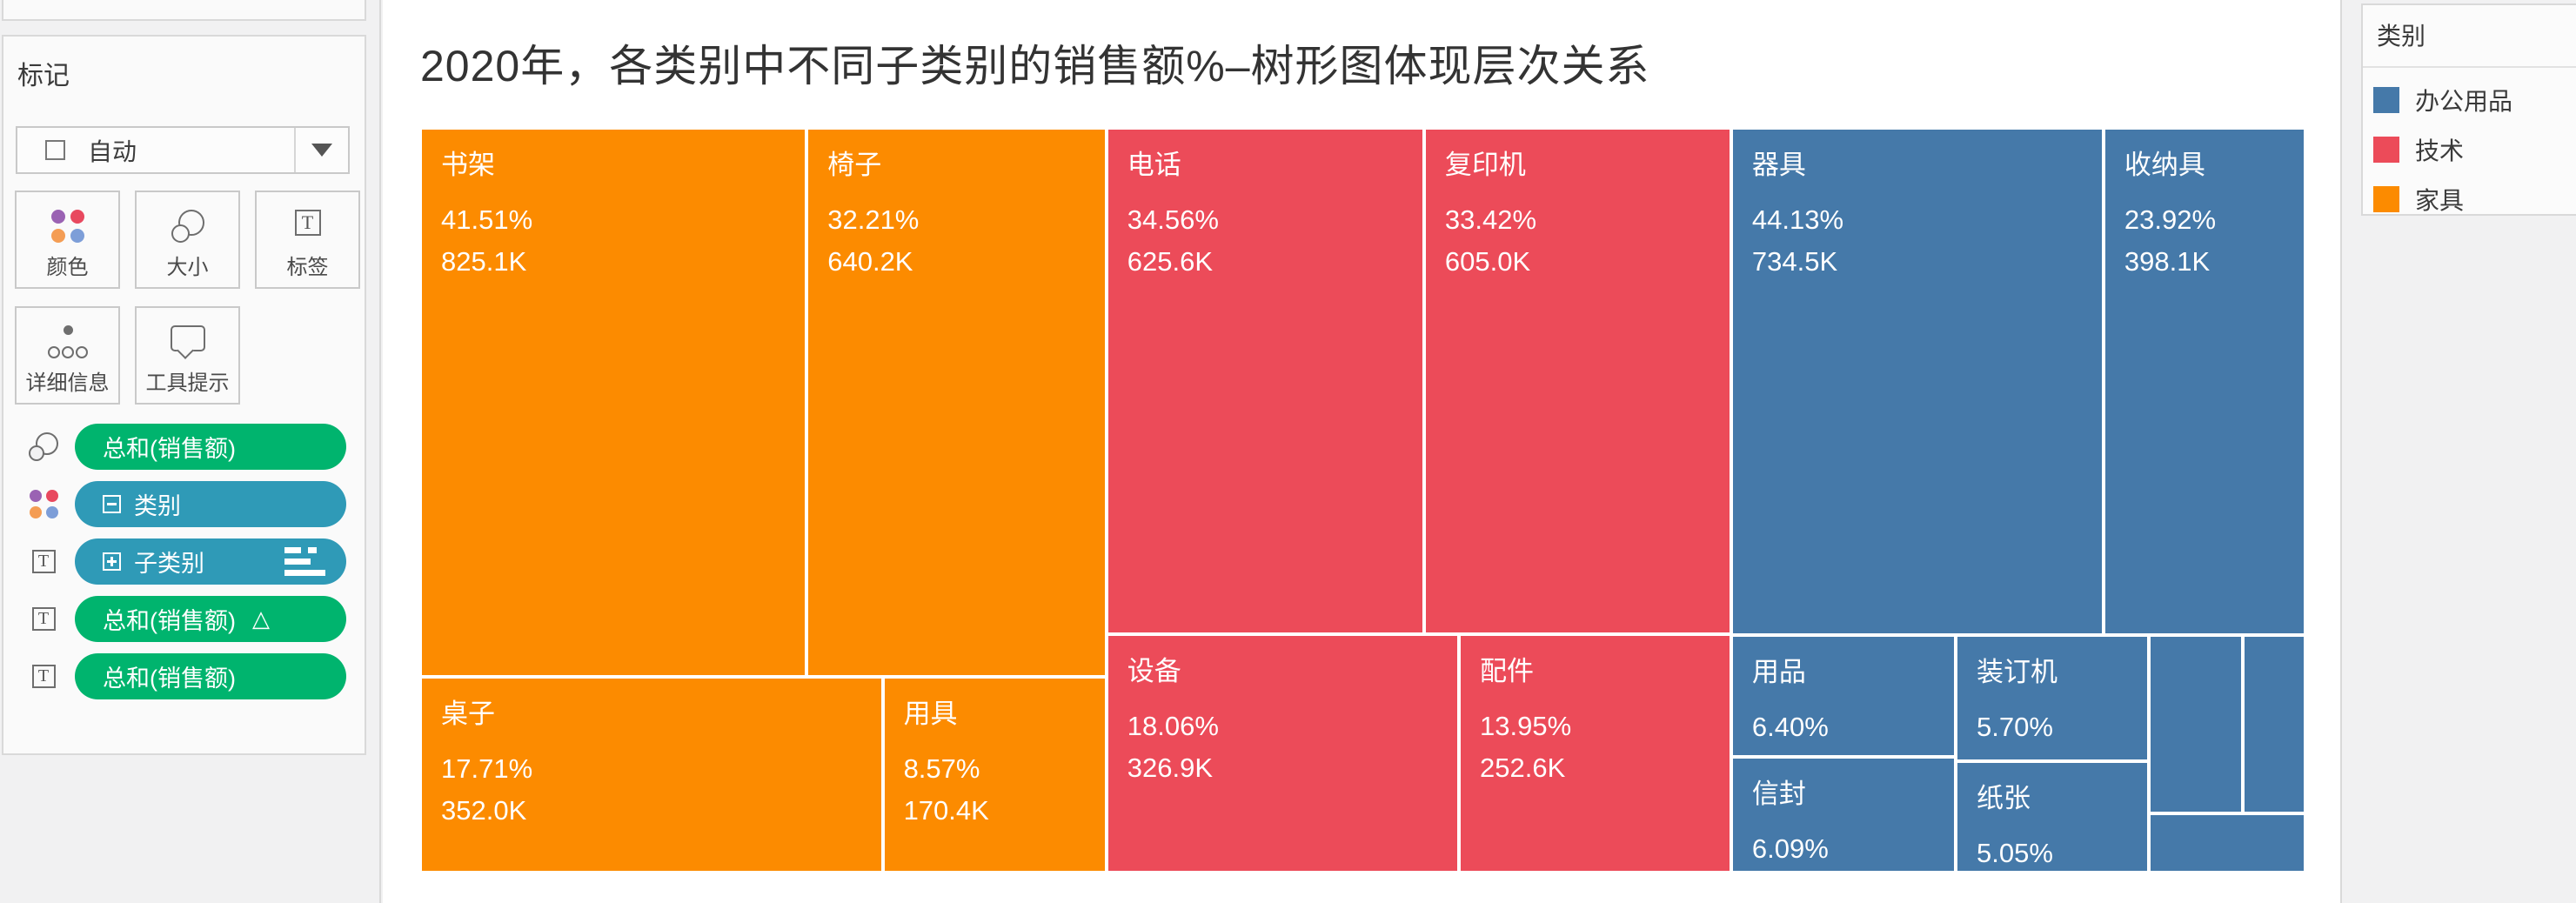 Image resolution: width=2576 pixels, height=903 pixels. I want to click on card-above-marks, so click(184, 10).